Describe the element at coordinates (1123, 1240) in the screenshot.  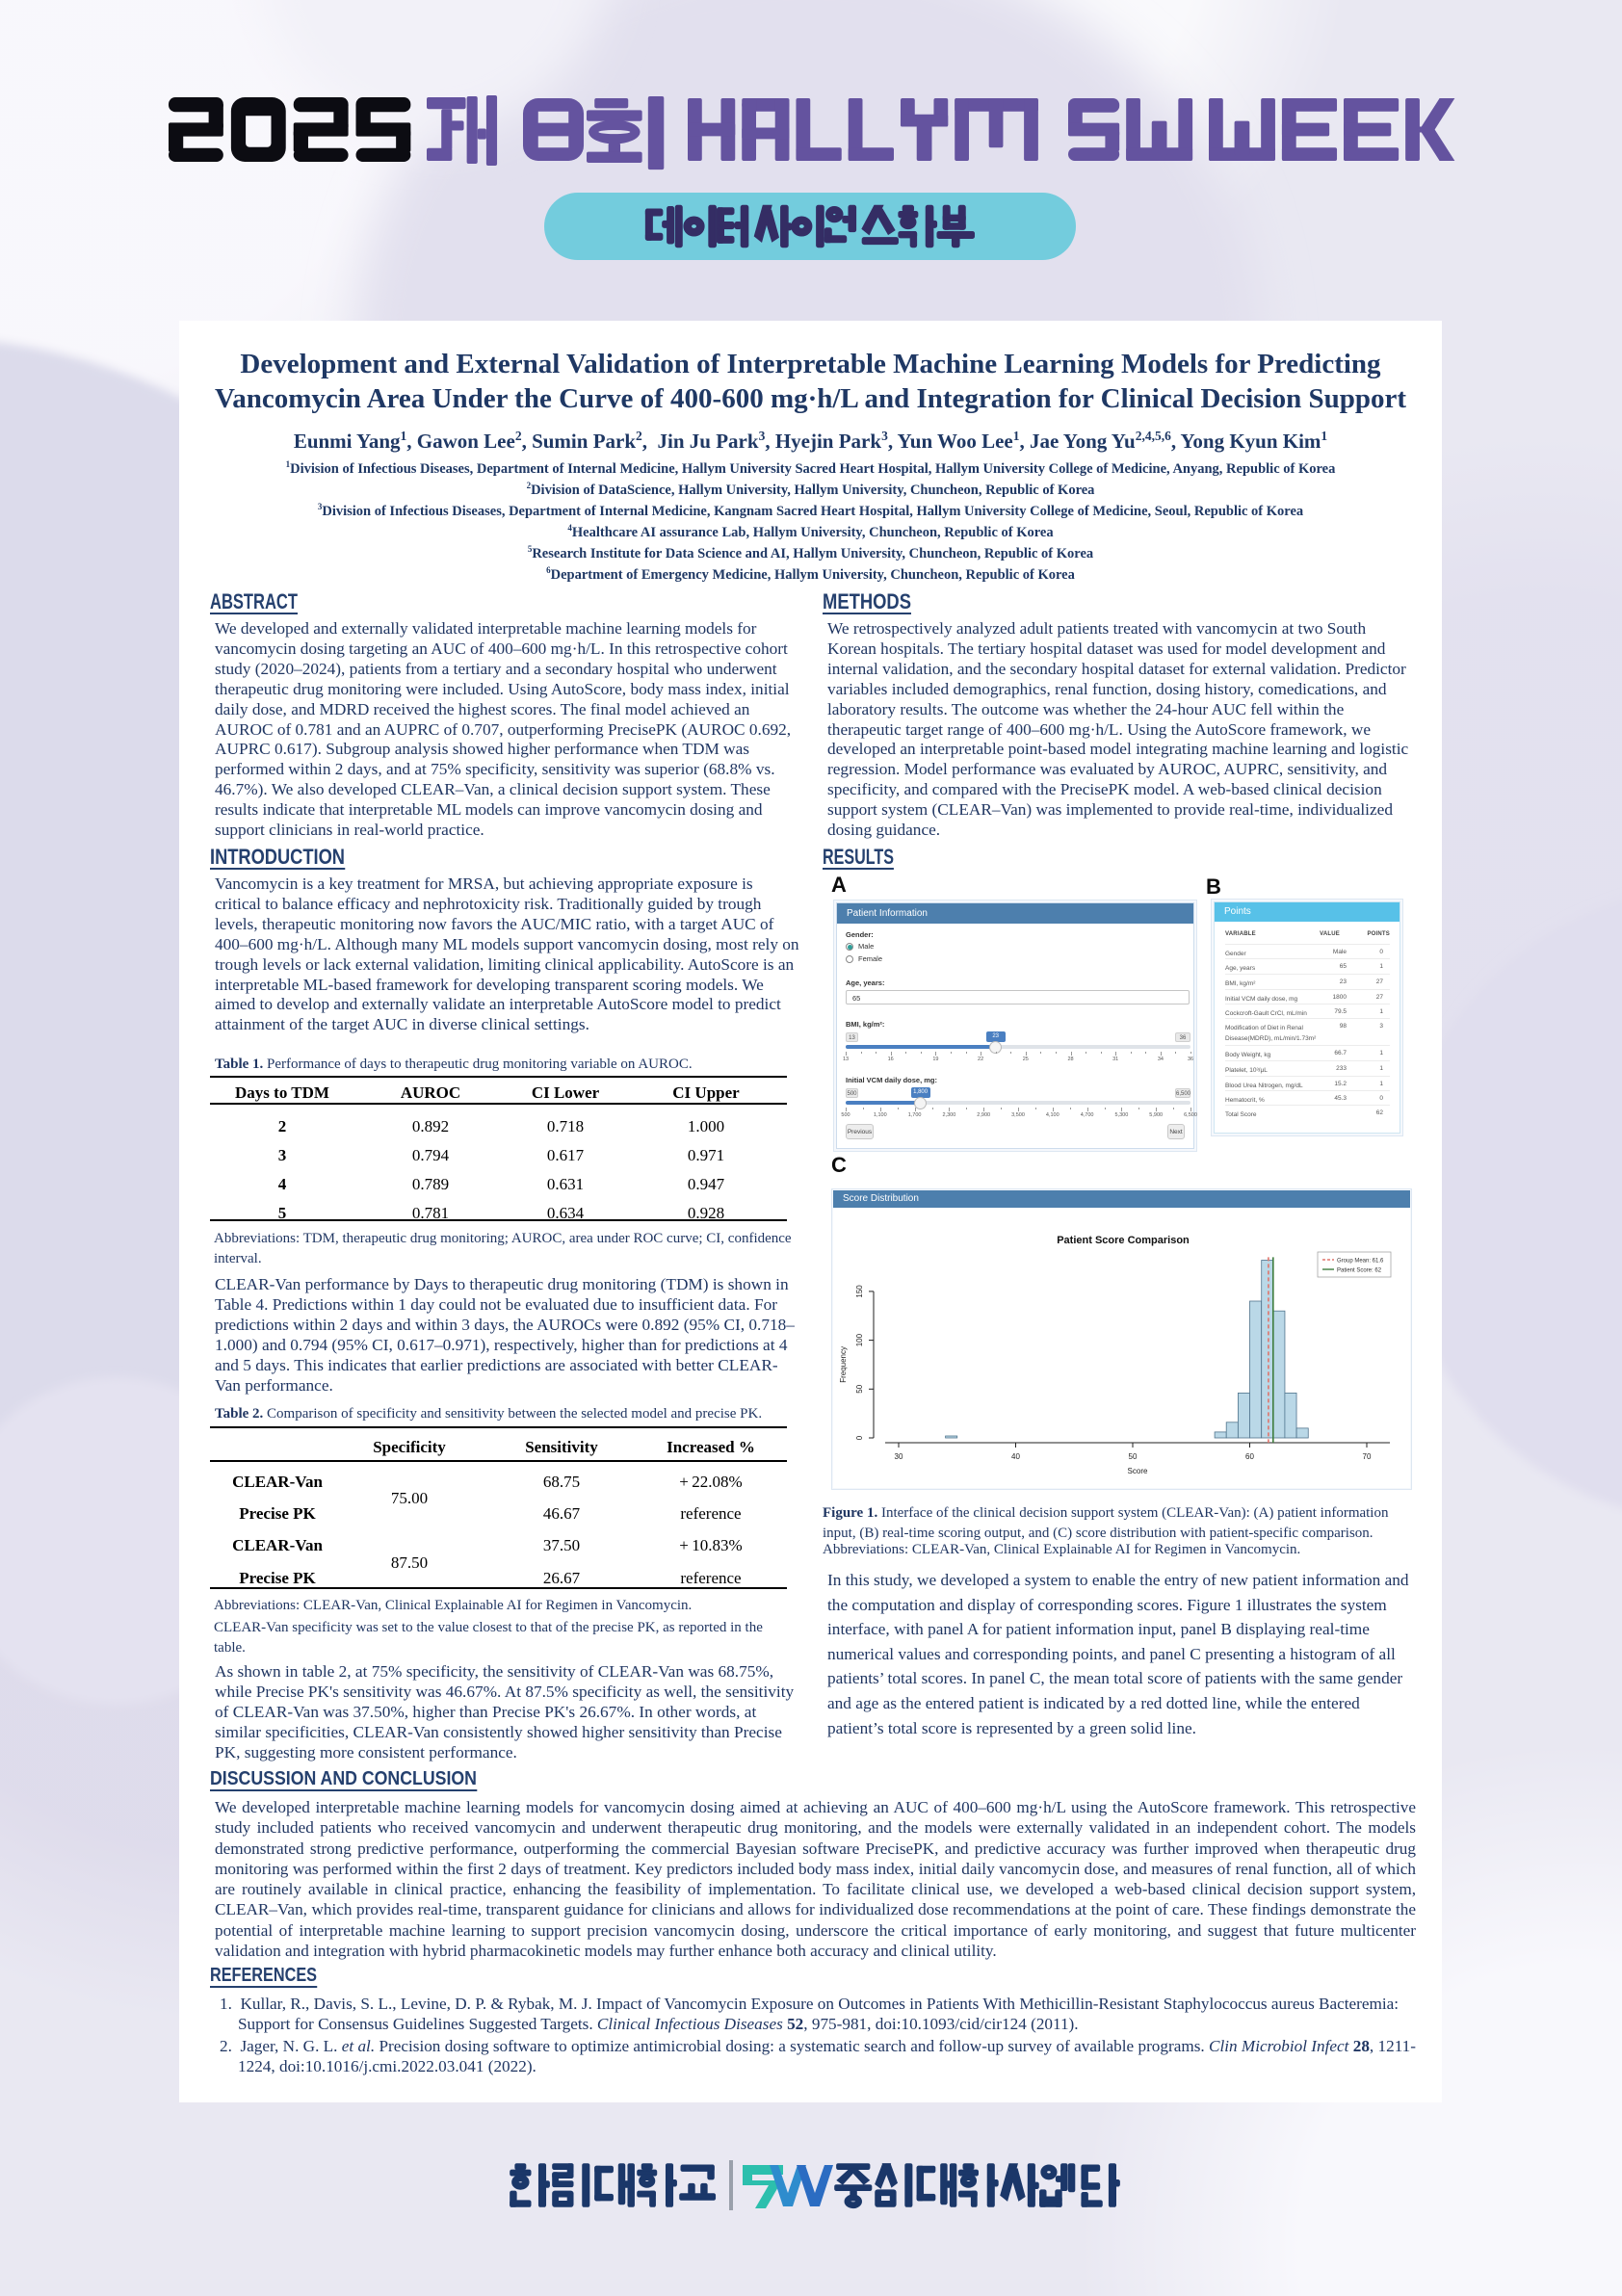
I see `svg-text: Patient Score Comparison` at that location.